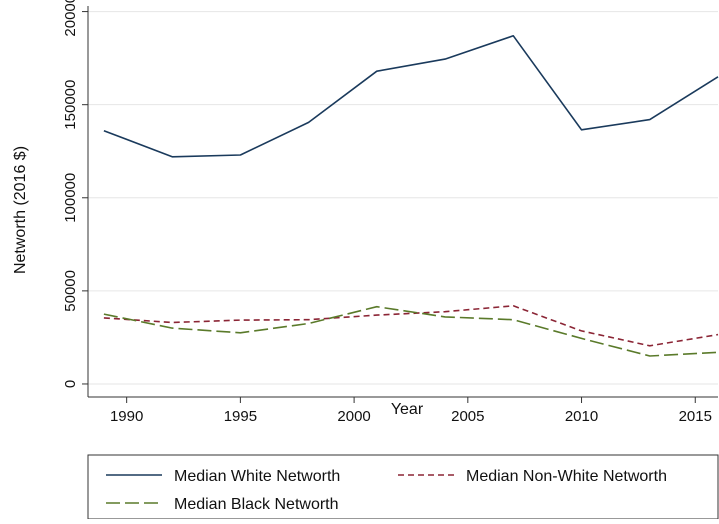 This screenshot has height=524, width=719. I want to click on y-tick-label: 0, so click(70, 384).